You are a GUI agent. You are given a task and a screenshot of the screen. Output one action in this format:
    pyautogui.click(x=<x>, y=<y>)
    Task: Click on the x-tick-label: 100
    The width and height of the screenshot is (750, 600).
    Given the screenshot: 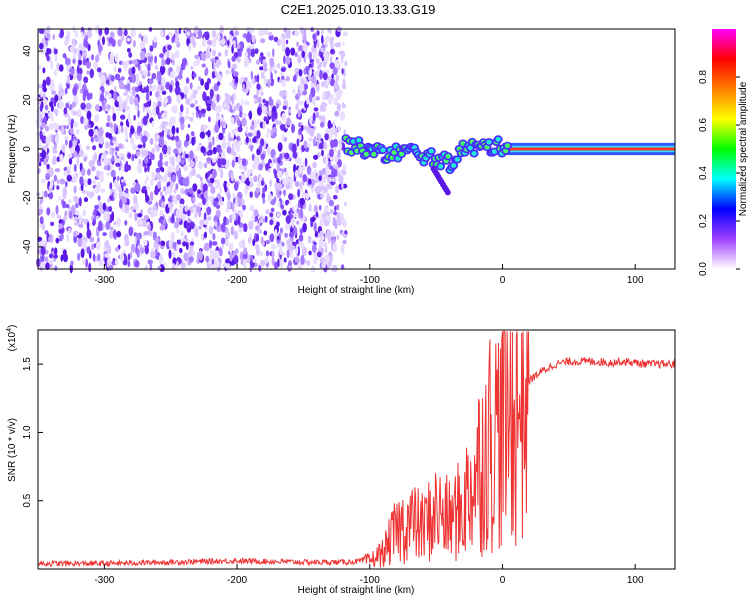 What is the action you would take?
    pyautogui.click(x=635, y=580)
    